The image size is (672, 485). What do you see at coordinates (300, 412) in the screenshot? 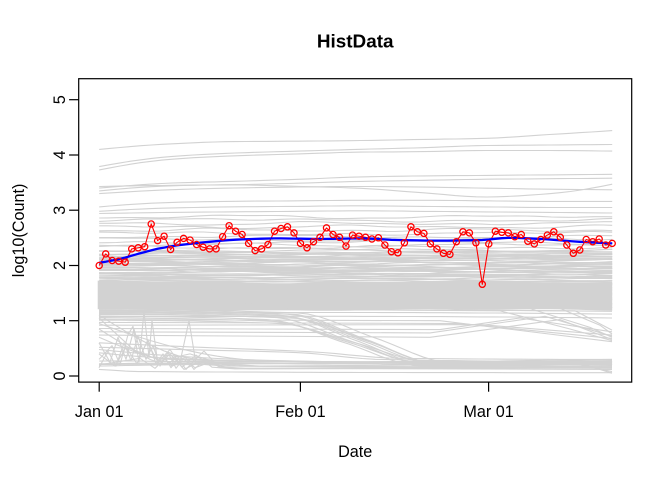
I see `svg-text: Feb 01` at bounding box center [300, 412].